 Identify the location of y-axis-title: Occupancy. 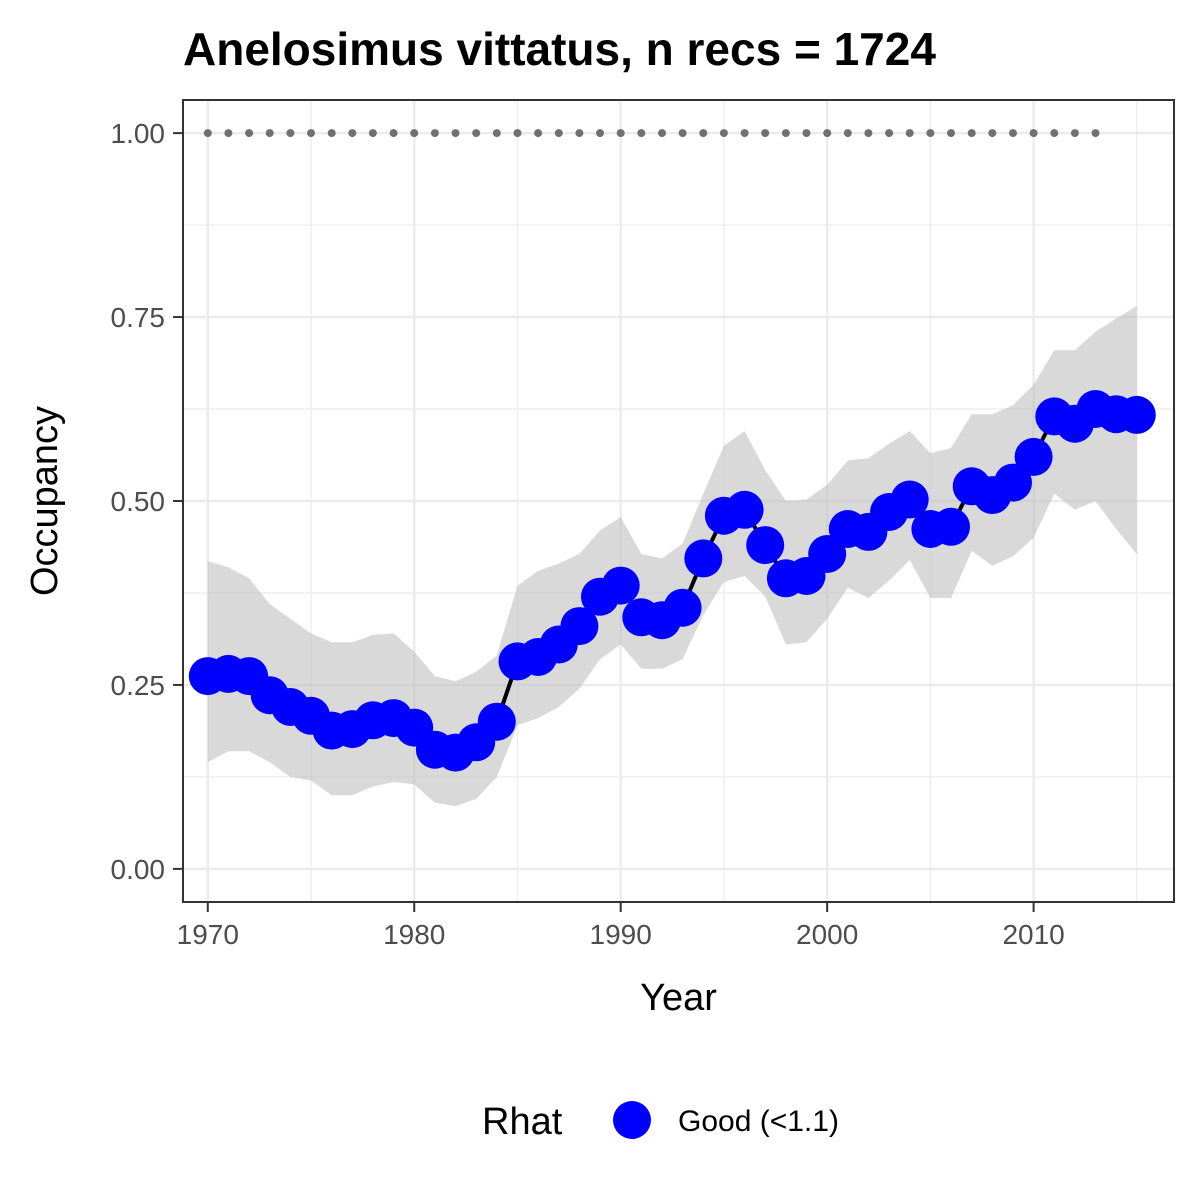
(45, 501).